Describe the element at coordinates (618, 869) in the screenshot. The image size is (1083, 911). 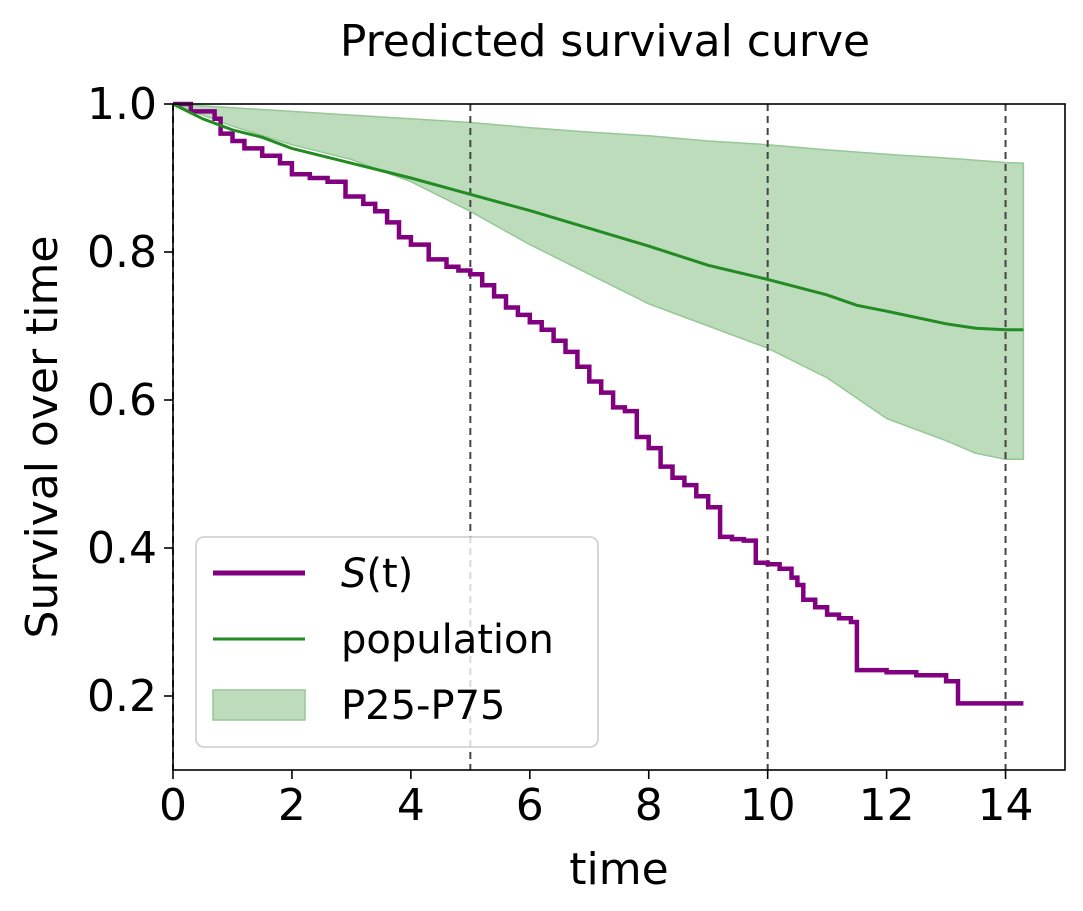
I see `x-axis-label: time` at that location.